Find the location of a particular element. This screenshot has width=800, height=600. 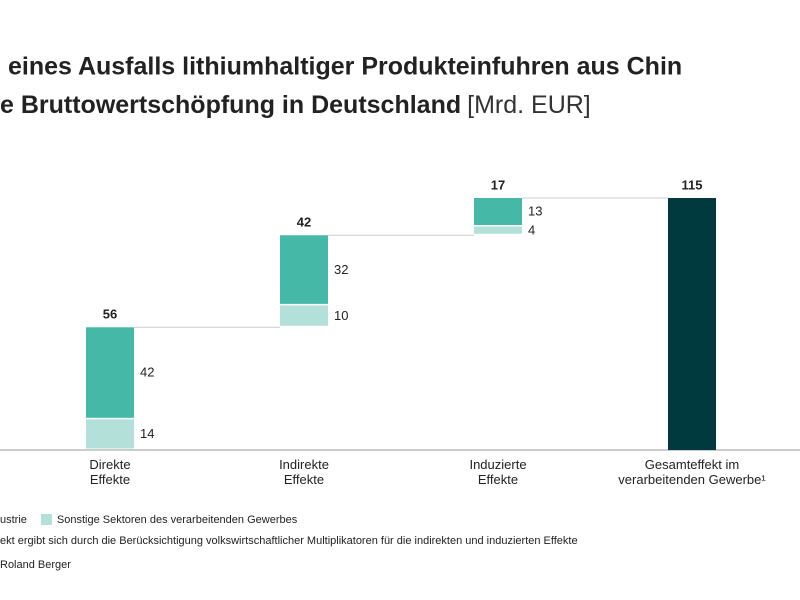

x-tick-line: Direkte is located at coordinates (109, 464).